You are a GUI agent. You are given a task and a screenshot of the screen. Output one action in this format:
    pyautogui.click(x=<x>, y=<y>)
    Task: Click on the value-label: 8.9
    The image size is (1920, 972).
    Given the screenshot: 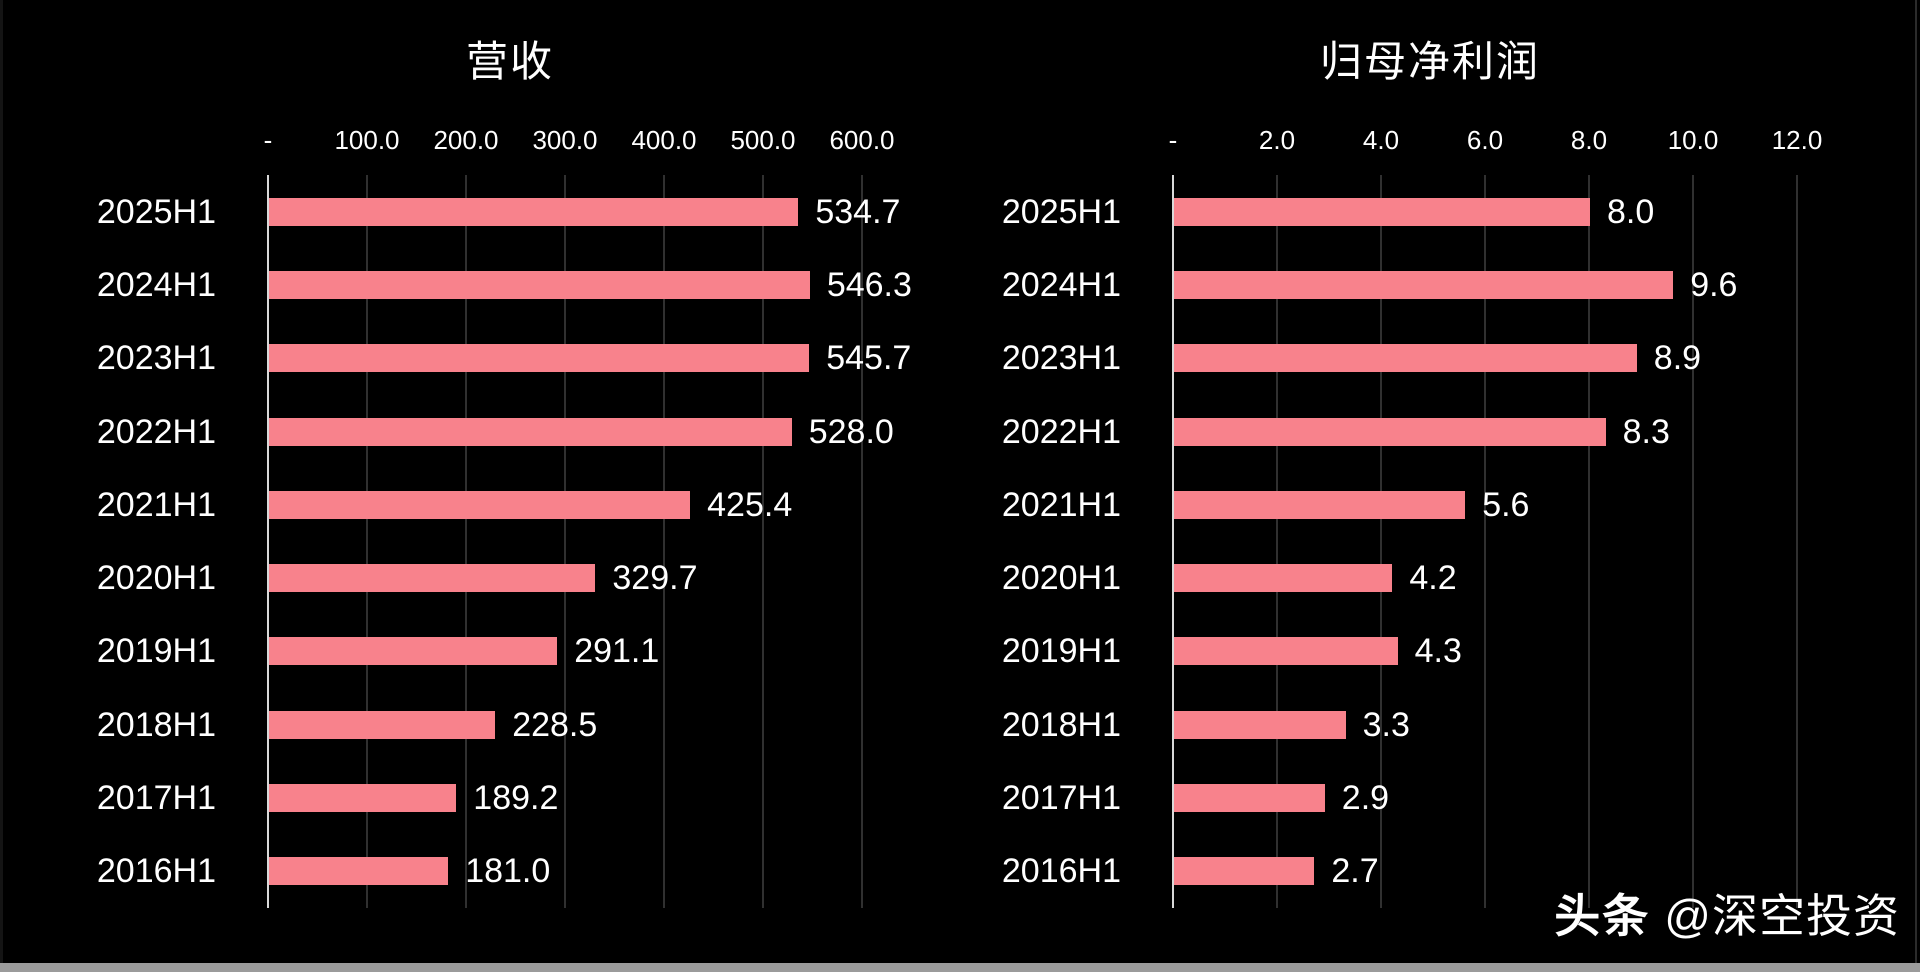 What is the action you would take?
    pyautogui.click(x=1677, y=358)
    